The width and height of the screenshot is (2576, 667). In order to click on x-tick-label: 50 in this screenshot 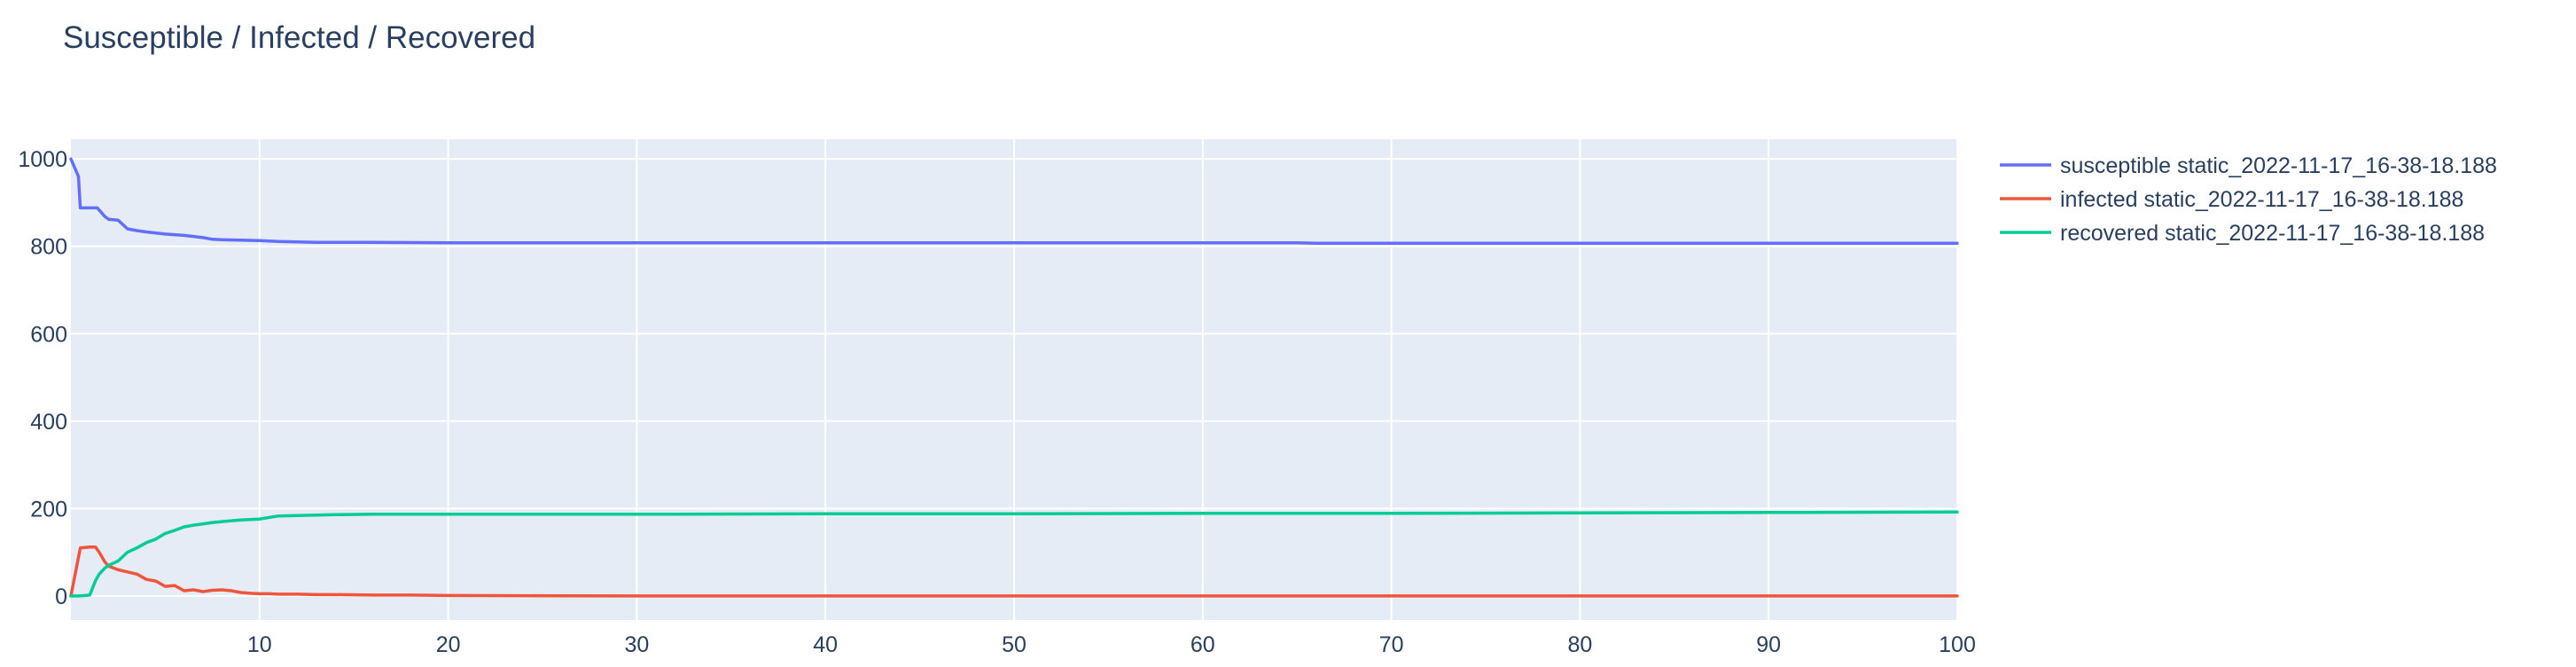, I will do `click(1014, 644)`.